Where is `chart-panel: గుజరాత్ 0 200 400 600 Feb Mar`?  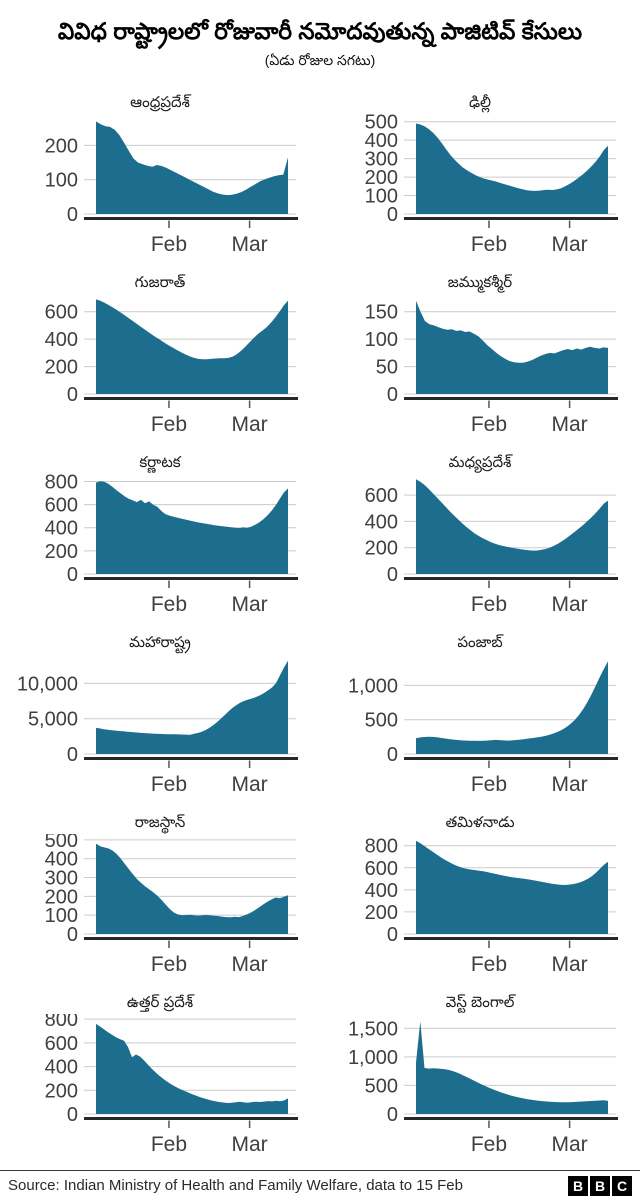 chart-panel: గుజరాత్ 0 200 400 600 Feb Mar is located at coordinates (160, 360).